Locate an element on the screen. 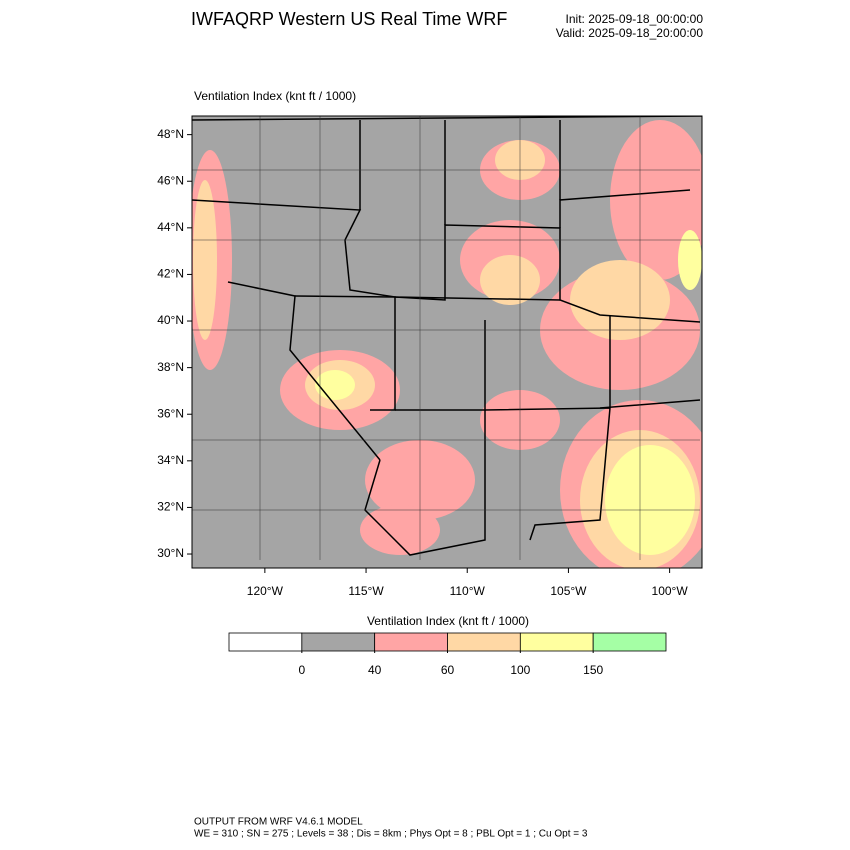 Image resolution: width=850 pixels, height=850 pixels. init-time: Init: 2025-09-18_00:00:00 is located at coordinates (635, 19).